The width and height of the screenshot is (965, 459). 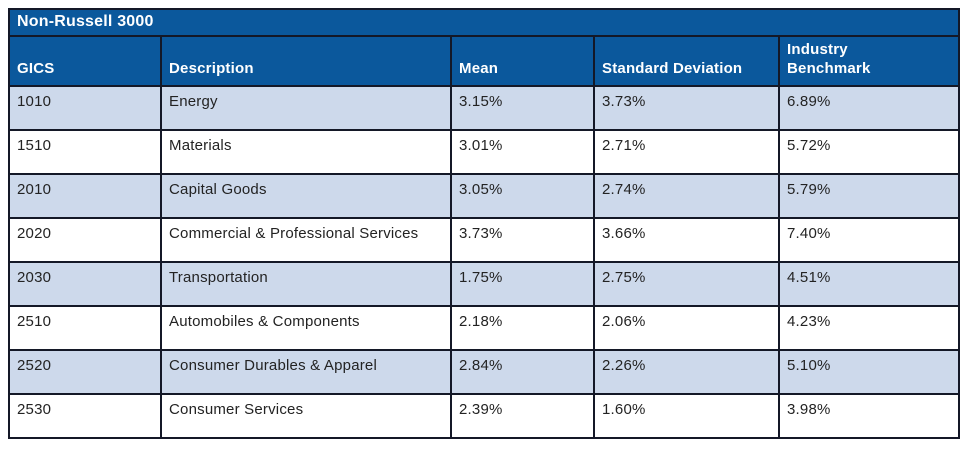 I want to click on cell-mean: 3.15%, so click(x=522, y=107).